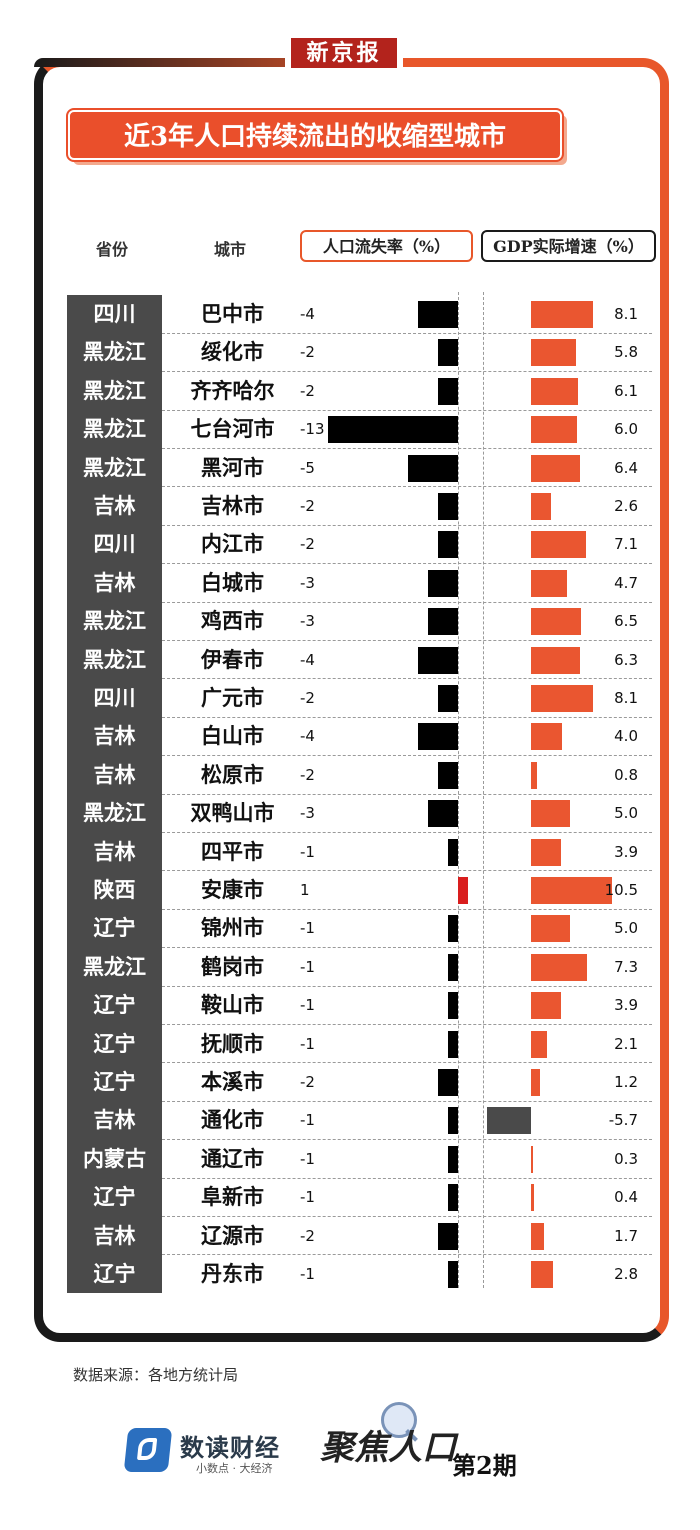 This screenshot has width=700, height=1530. I want to click on table-row: 黑龙江 绥化市 -2 5.8, so click(350, 353).